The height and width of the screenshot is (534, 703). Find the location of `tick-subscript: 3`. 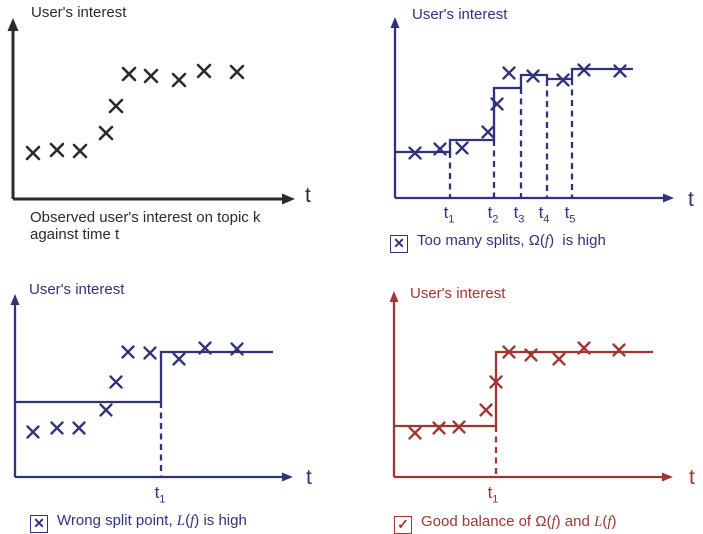

tick-subscript: 3 is located at coordinates (521, 219).